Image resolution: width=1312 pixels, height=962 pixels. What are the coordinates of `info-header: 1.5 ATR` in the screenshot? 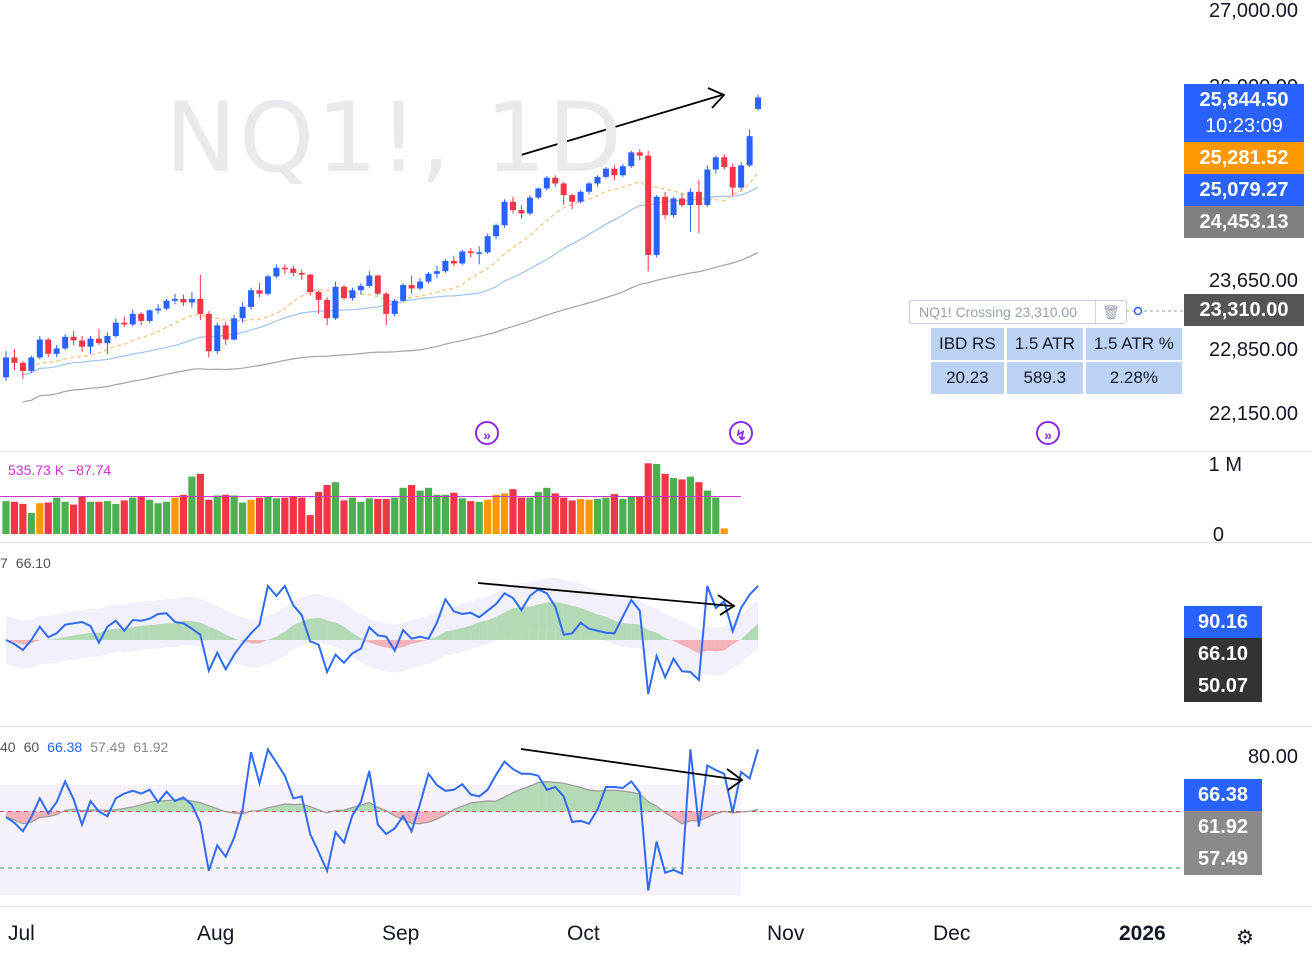 It's located at (1044, 344).